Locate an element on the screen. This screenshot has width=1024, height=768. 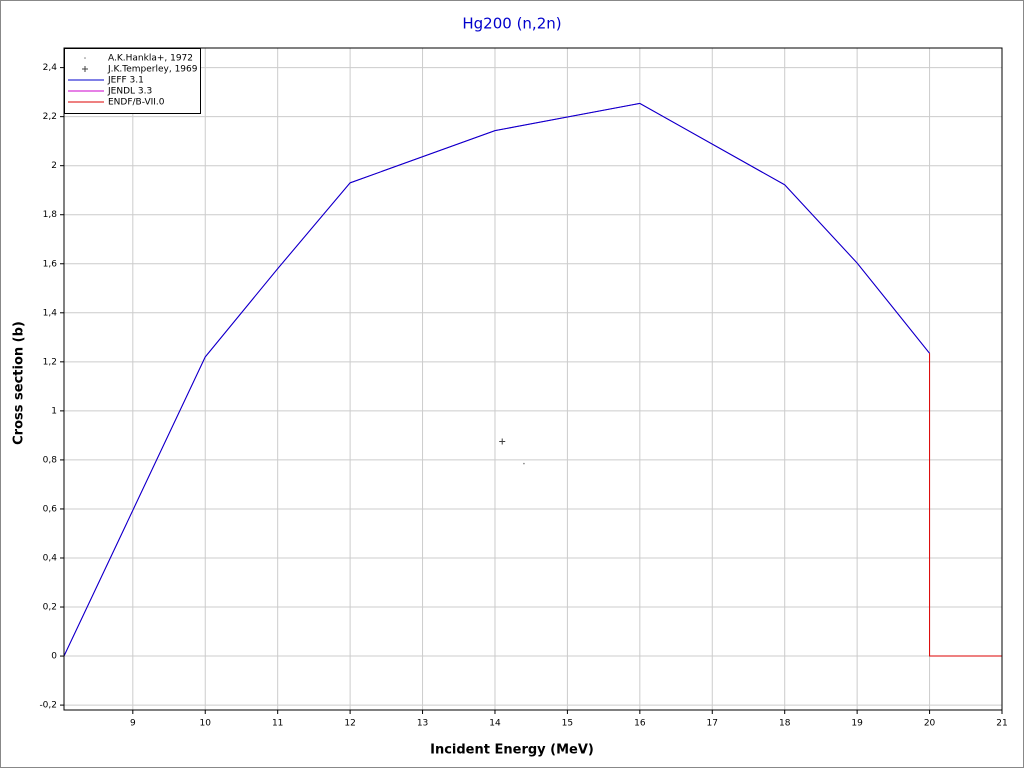
x-tick-label: 15 is located at coordinates (567, 724).